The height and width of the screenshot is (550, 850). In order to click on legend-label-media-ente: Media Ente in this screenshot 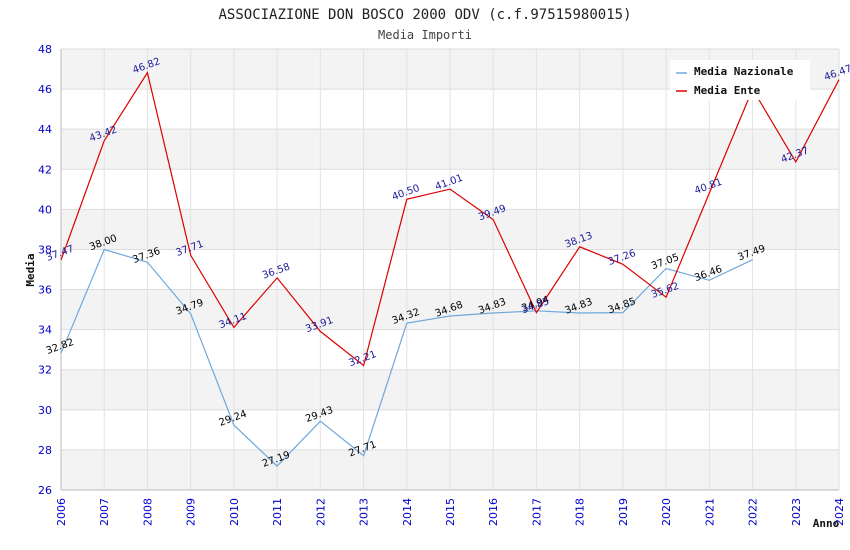, I will do `click(727, 90)`.